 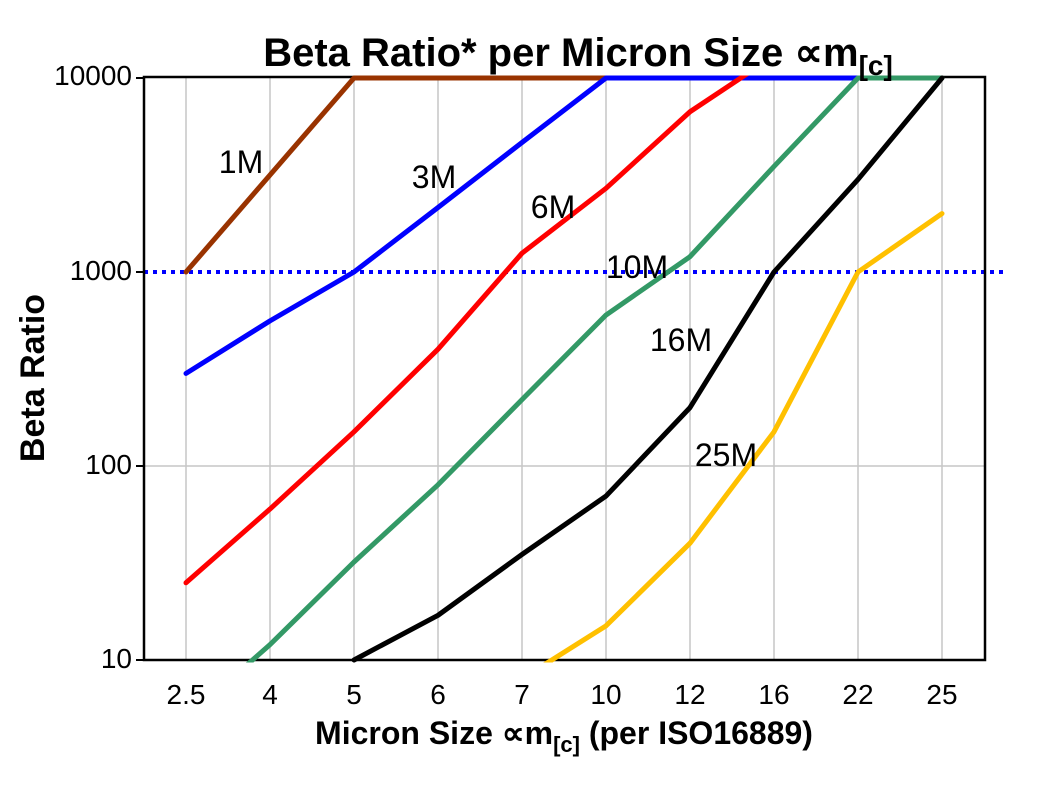 What do you see at coordinates (241, 162) in the screenshot?
I see `series-label-1M: 1M` at bounding box center [241, 162].